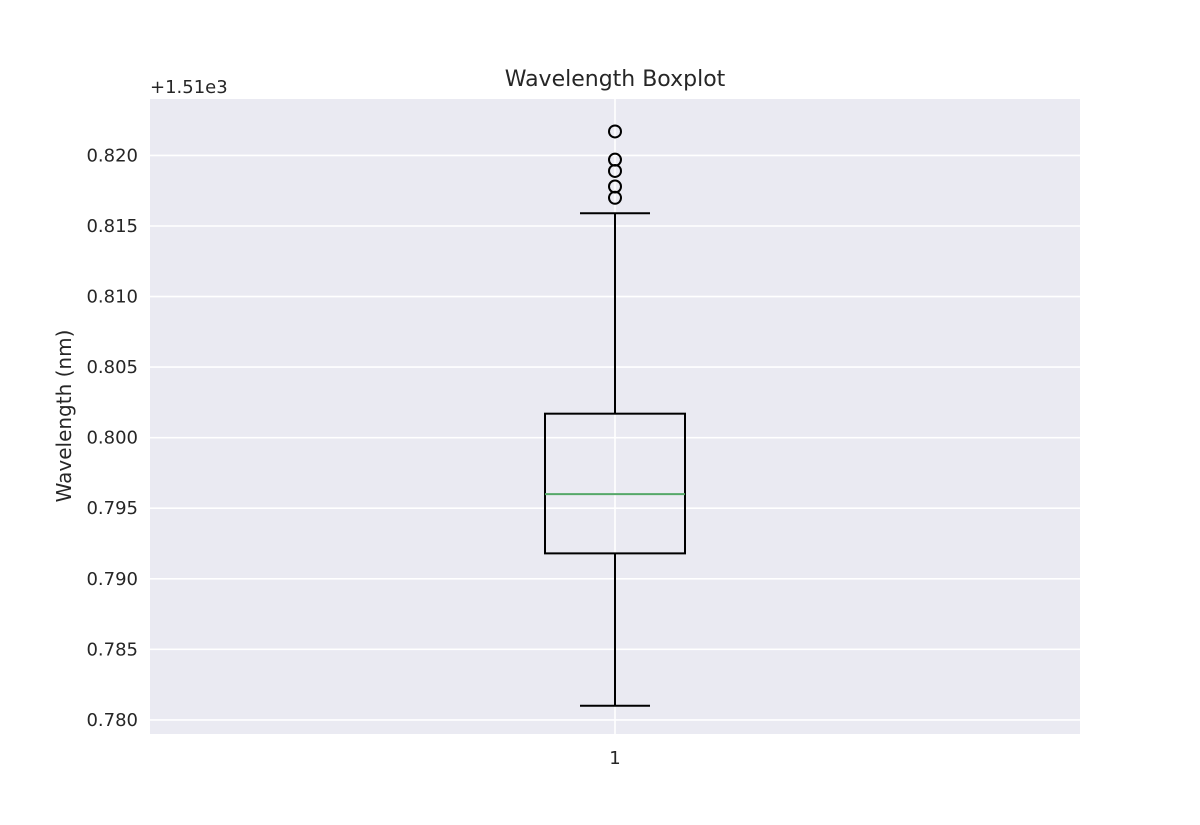 The image size is (1200, 825). I want to click on y-axis-offset-text: +1.51e3, so click(189, 87).